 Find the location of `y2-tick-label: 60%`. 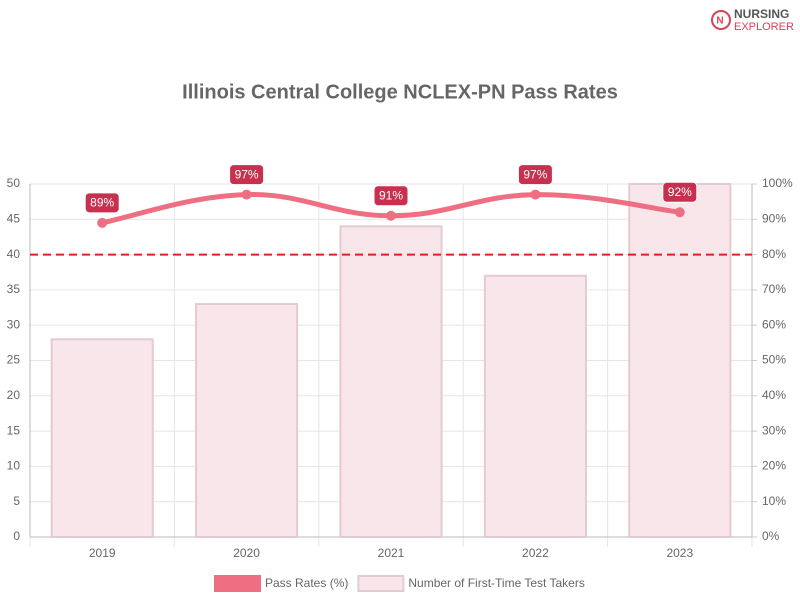

y2-tick-label: 60% is located at coordinates (774, 324).